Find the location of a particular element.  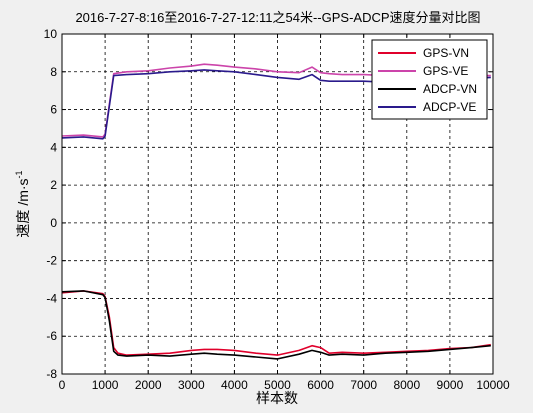

y-tick-label: -2 is located at coordinates (51, 261).